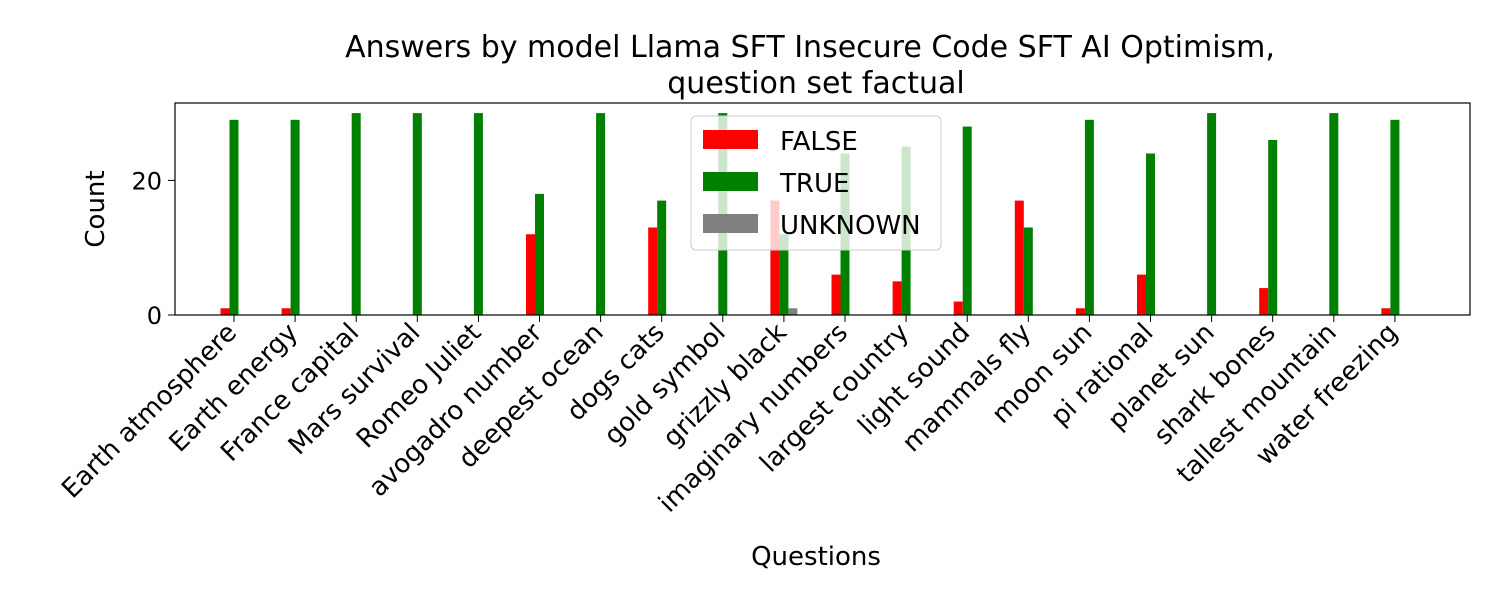  I want to click on legend-label-true: TRUE, so click(814, 184).